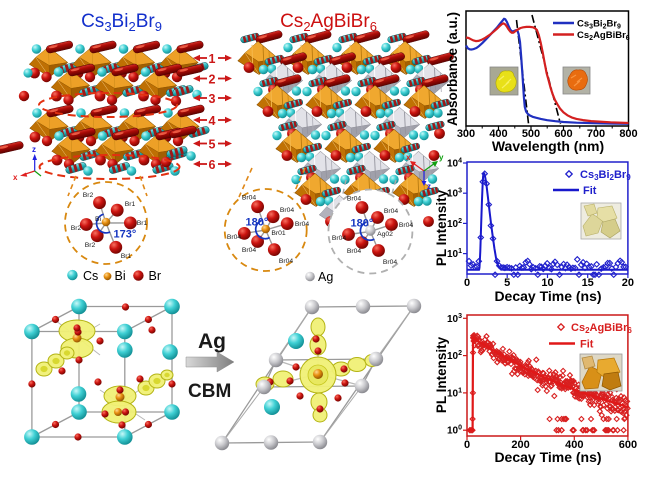  What do you see at coordinates (548, 146) in the screenshot?
I see `svg-text: Wavelength (nm)` at bounding box center [548, 146].